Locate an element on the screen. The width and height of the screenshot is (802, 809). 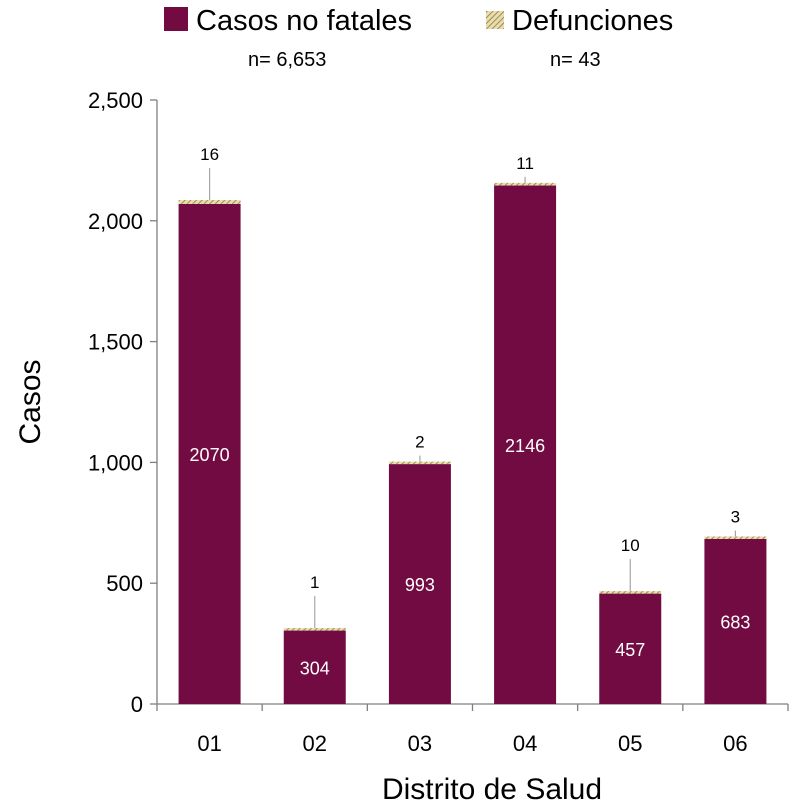
legend-swatch-defunciones is located at coordinates (495, 20).